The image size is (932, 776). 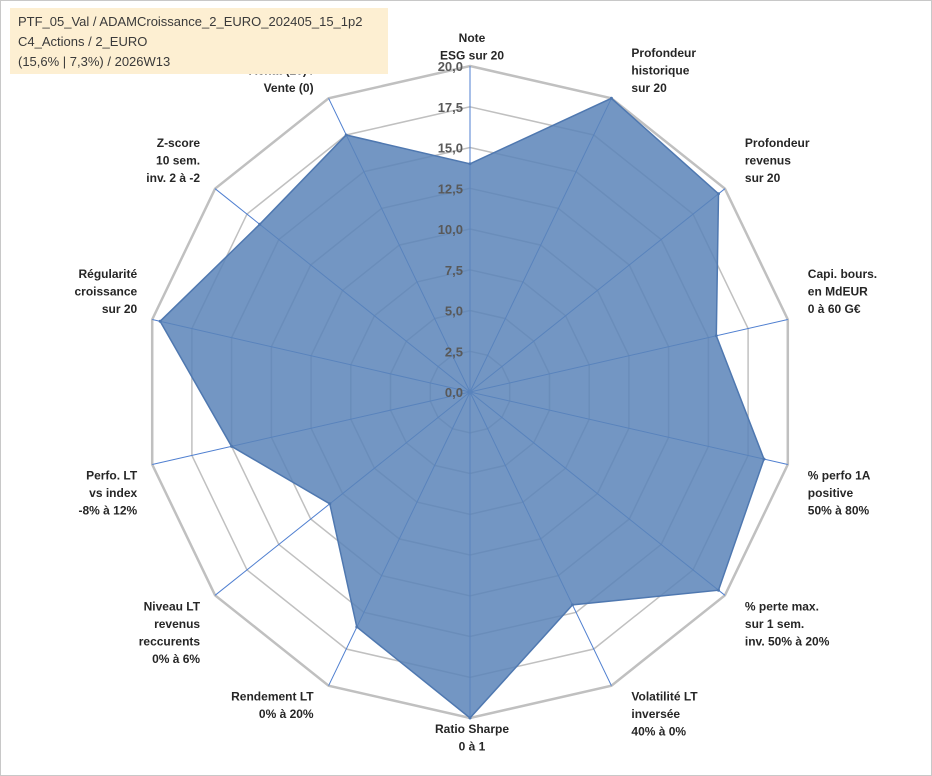 I want to click on axis-label-line: positive, so click(x=831, y=493).